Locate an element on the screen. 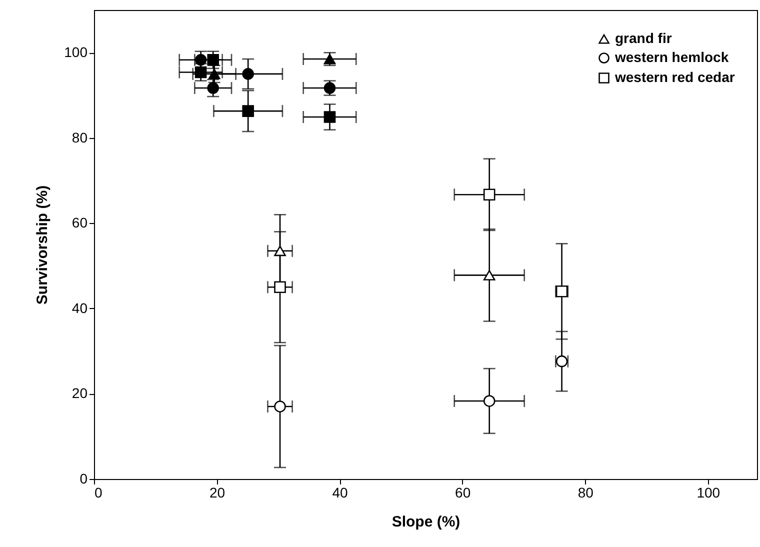  x-tick-label: 60 is located at coordinates (463, 492).